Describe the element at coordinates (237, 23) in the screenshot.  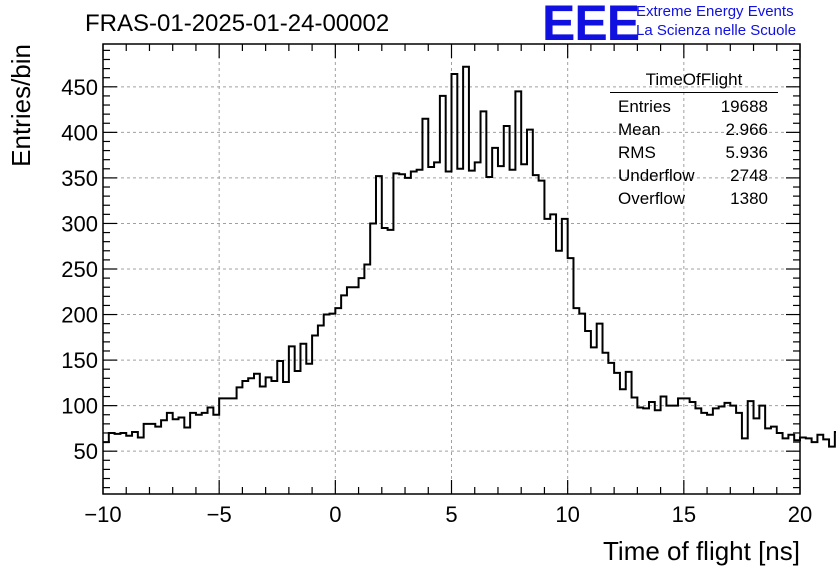
I see `chart-title: FRAS-01-2025-01-24-00002` at that location.